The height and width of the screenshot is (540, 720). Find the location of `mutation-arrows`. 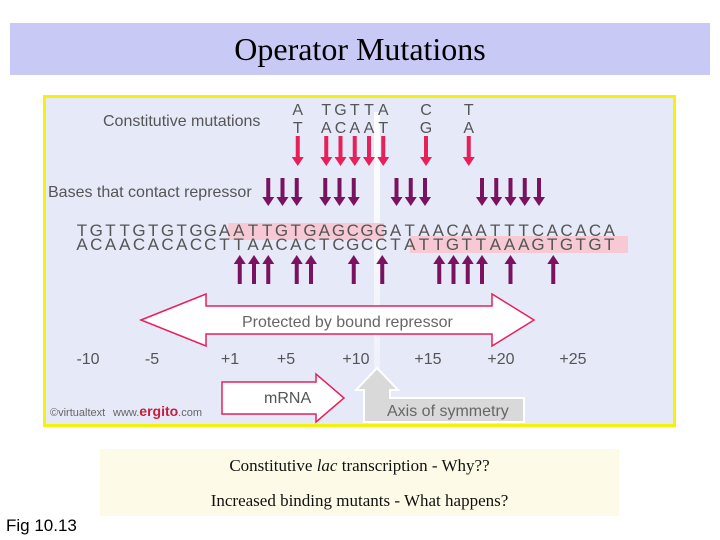

mutation-arrows is located at coordinates (383, 151).